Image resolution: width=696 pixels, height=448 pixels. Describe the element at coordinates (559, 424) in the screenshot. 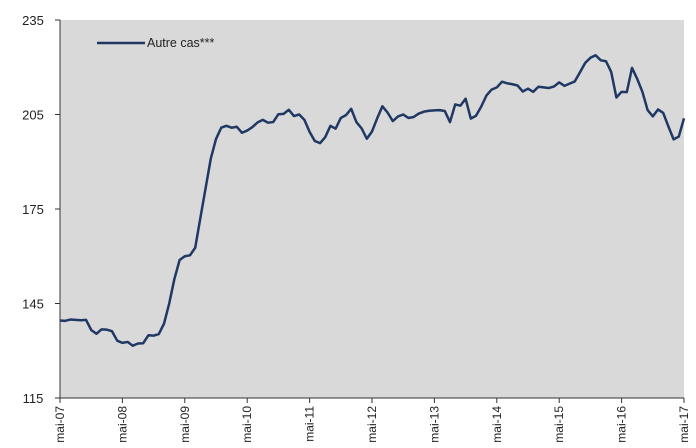

I see `x-tick-label: mai-15` at that location.